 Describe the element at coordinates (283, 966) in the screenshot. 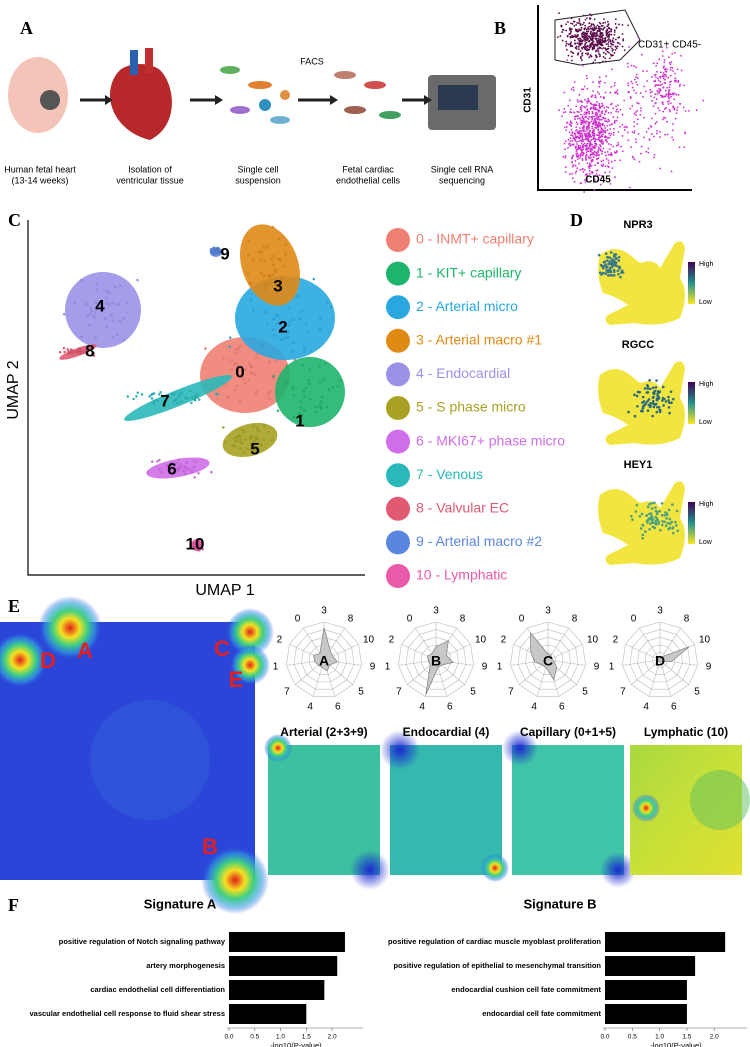

I see `bar` at that location.